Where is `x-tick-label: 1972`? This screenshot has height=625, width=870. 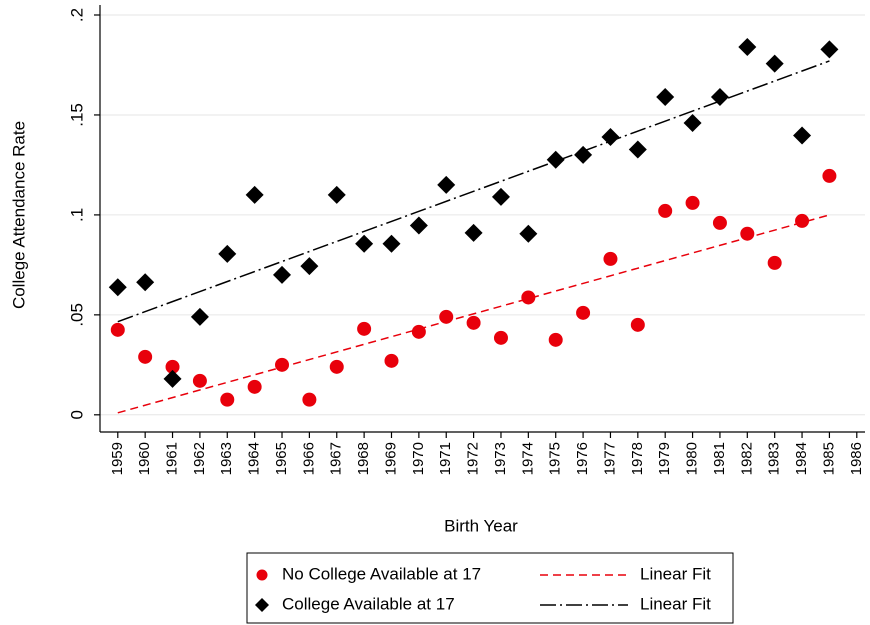 x-tick-label: 1972 is located at coordinates (473, 458).